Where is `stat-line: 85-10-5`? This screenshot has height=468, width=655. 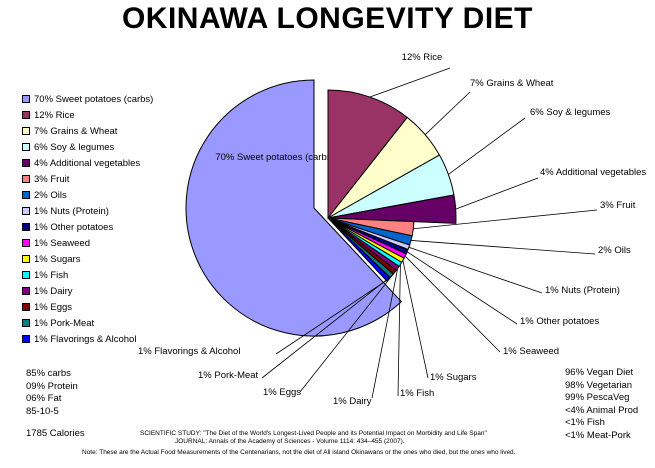 stat-line: 85-10-5 is located at coordinates (42, 411).